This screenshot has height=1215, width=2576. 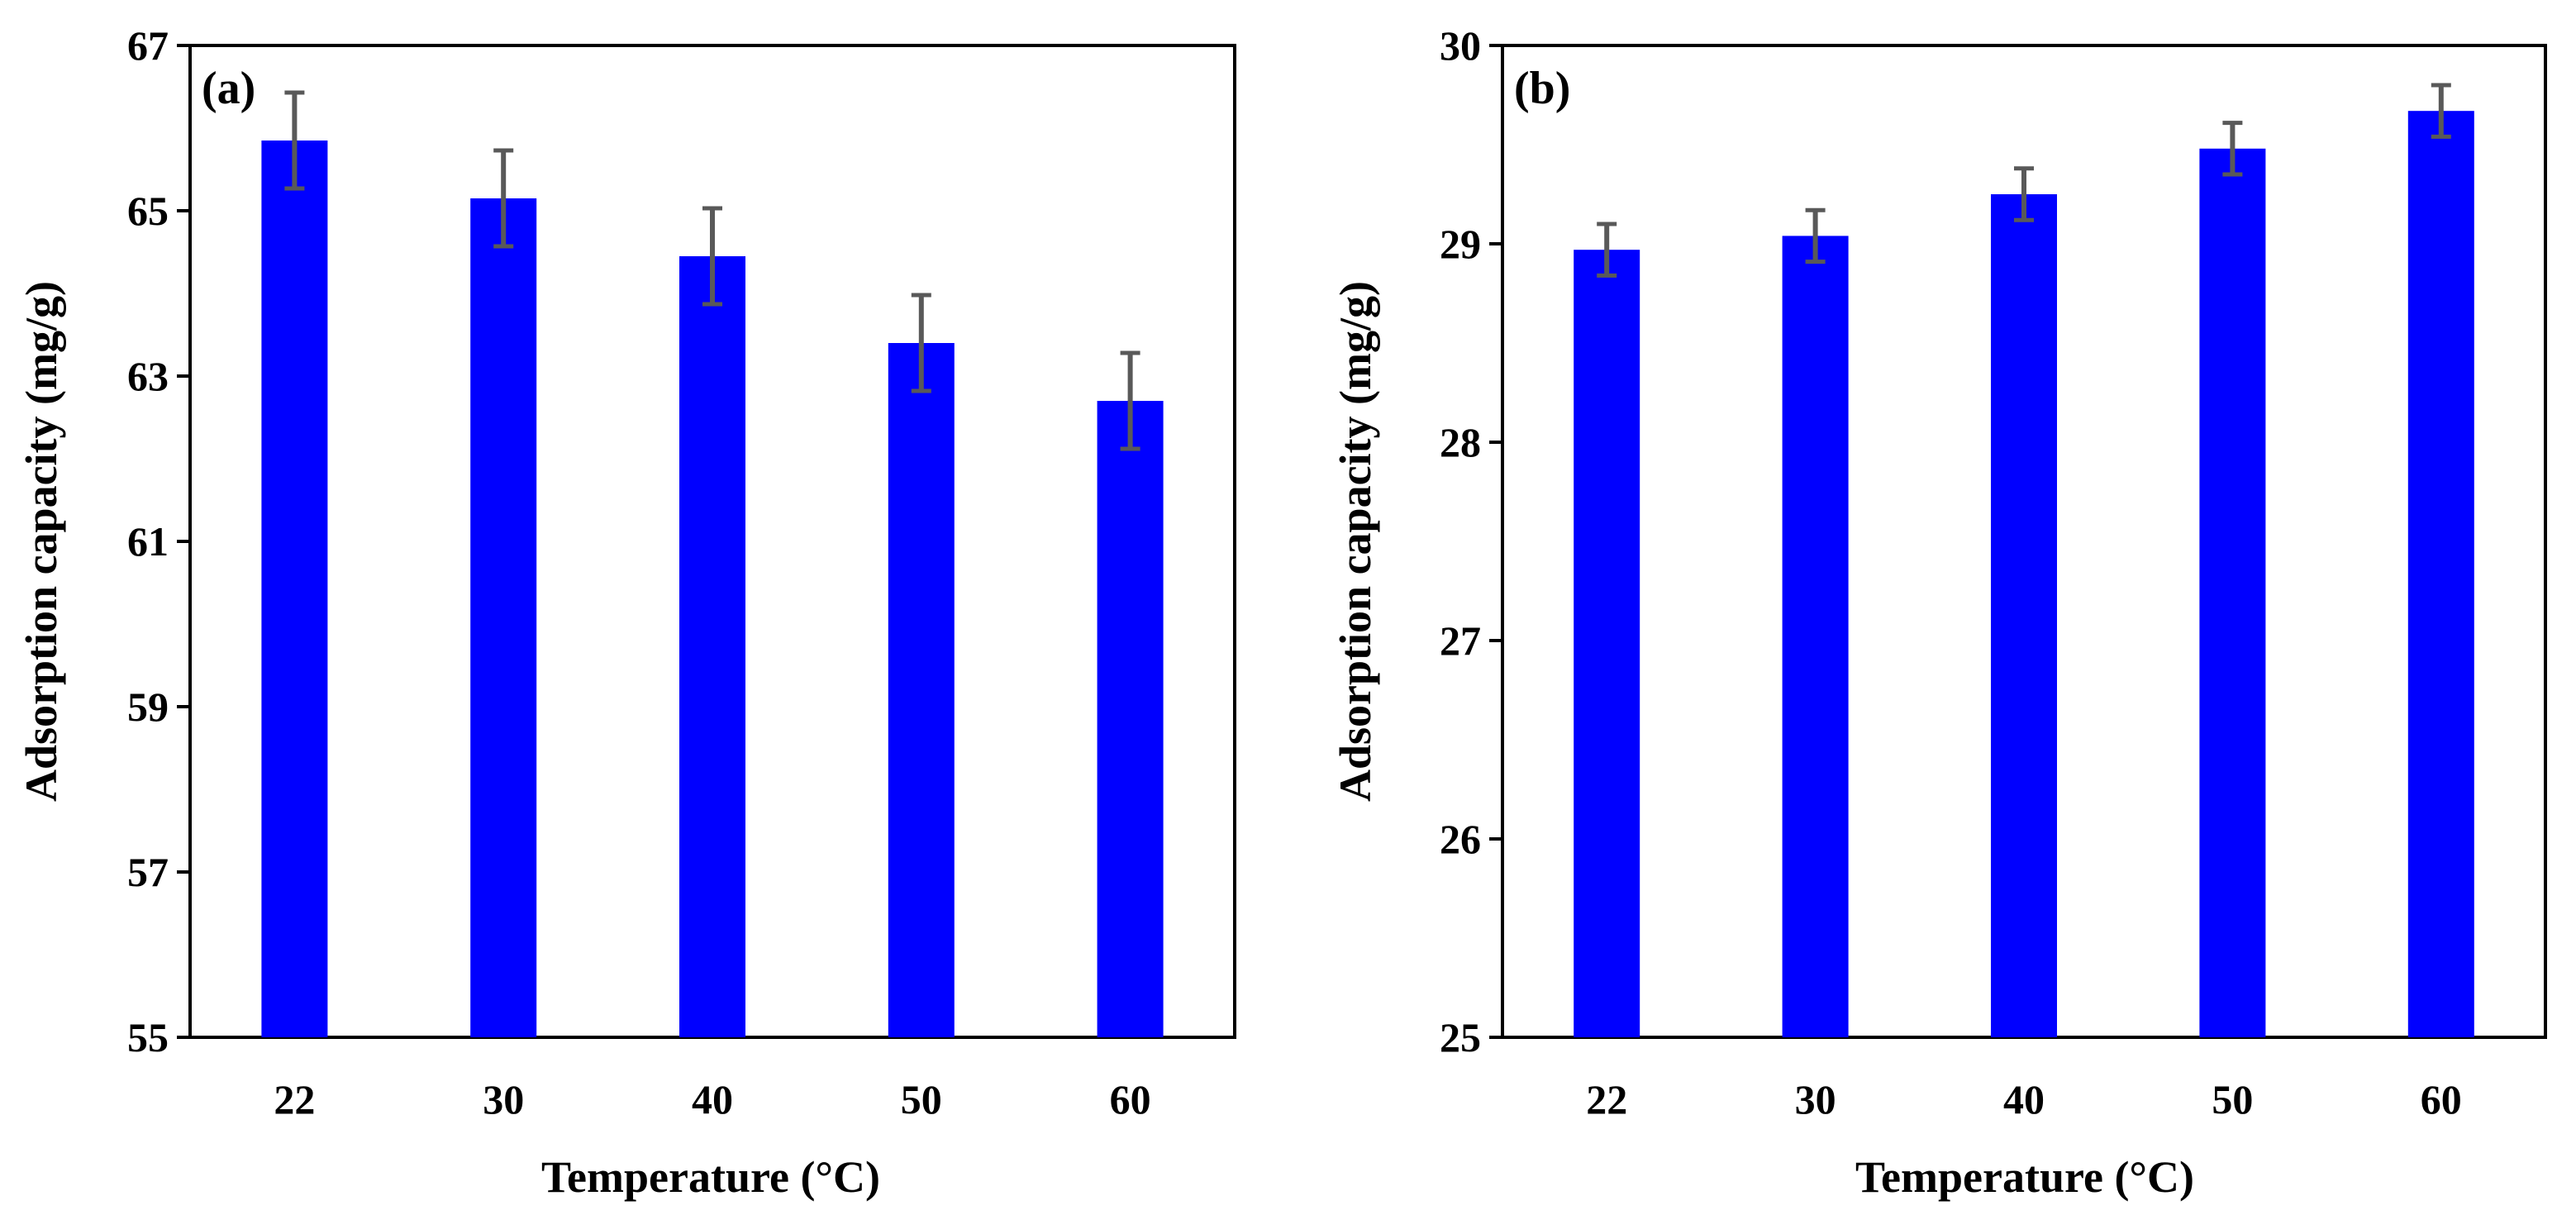 What do you see at coordinates (148, 211) in the screenshot?
I see `y-tick-label: 65` at bounding box center [148, 211].